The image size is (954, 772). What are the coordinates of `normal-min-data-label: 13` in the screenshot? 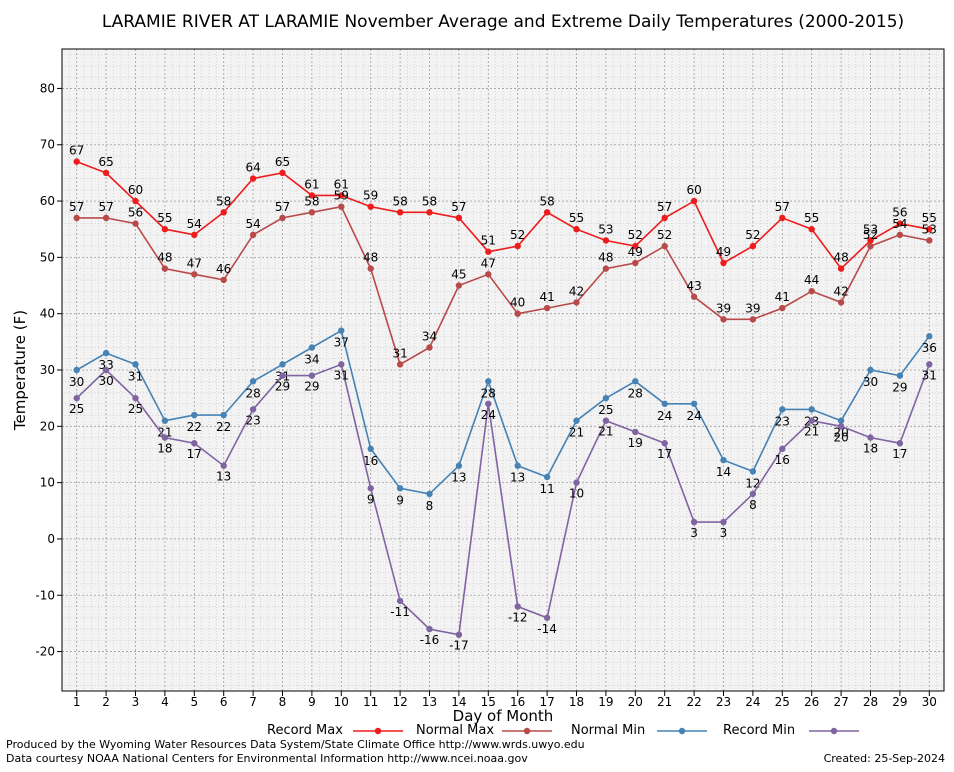 It's located at (458, 478).